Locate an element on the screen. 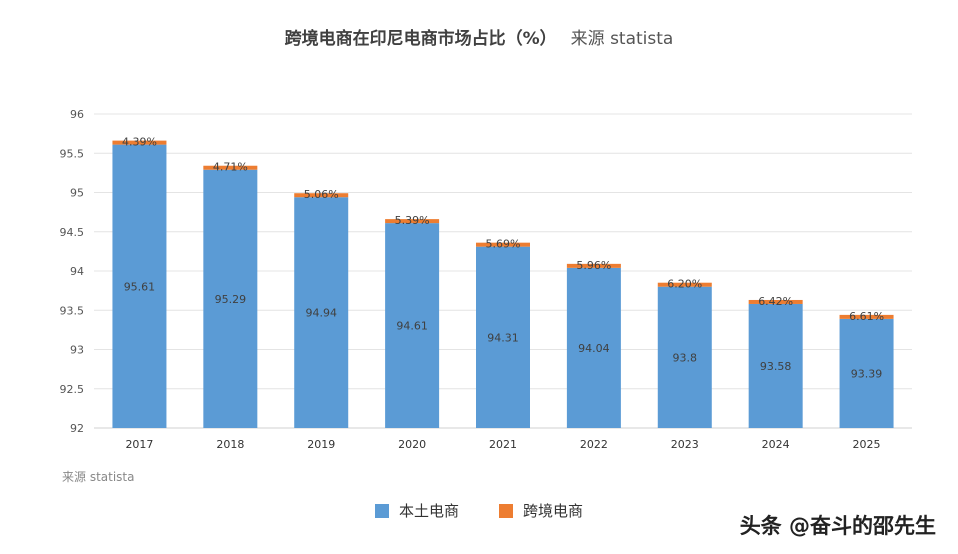 This screenshot has width=958, height=554. data-label-local: 95.29 is located at coordinates (231, 299).